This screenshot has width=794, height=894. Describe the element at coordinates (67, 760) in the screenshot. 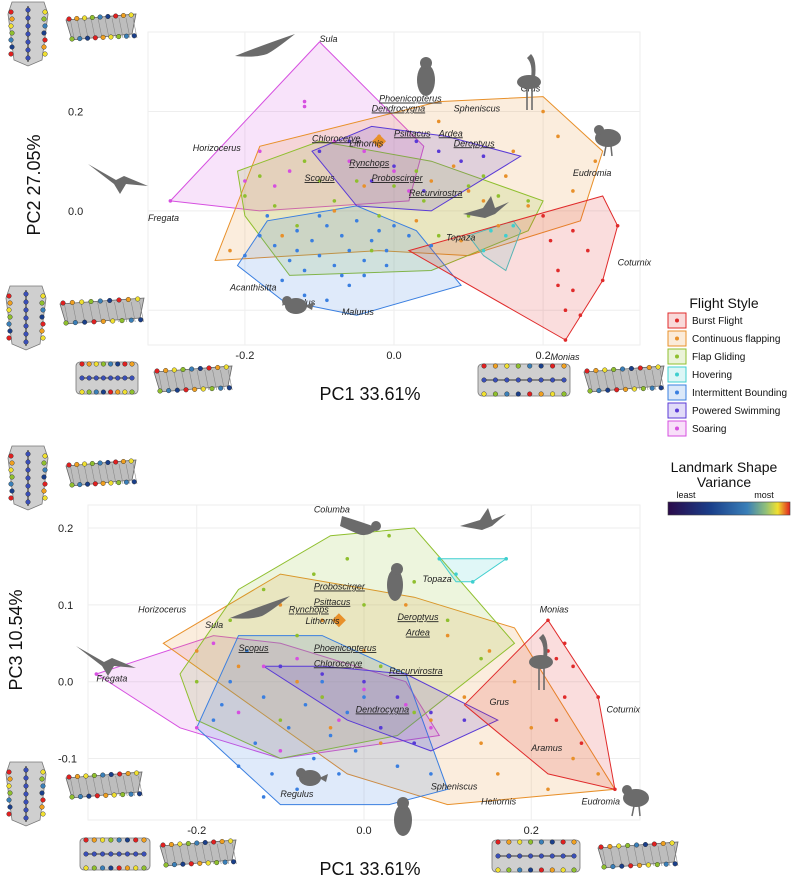

I see `panel2-y-tick-label: -0.1` at that location.